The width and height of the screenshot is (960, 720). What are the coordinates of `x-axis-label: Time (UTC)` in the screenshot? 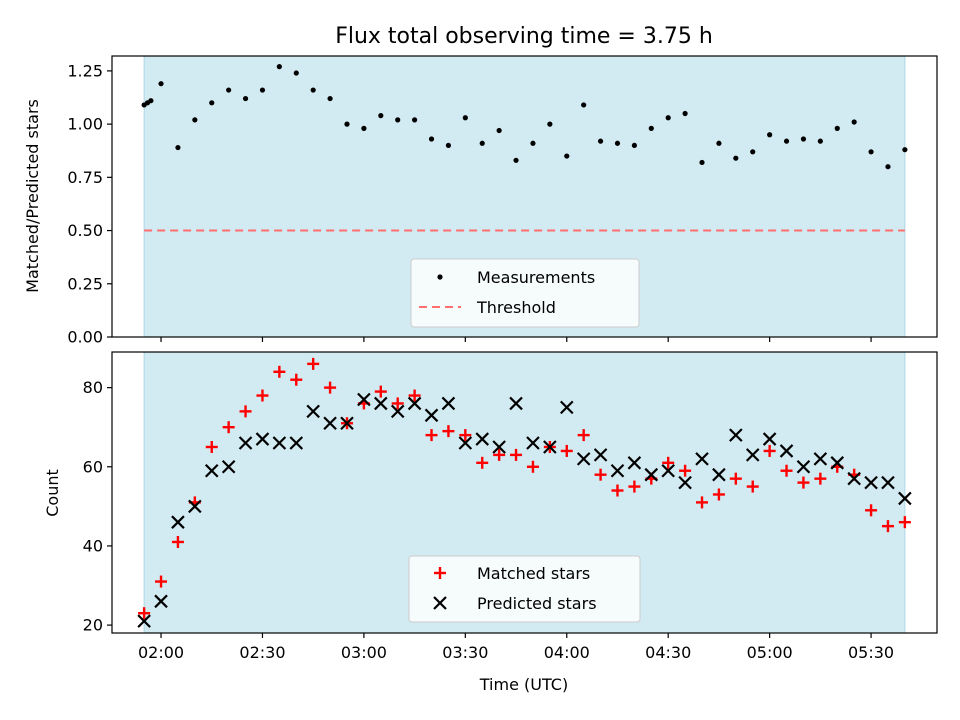 It's located at (523, 684).